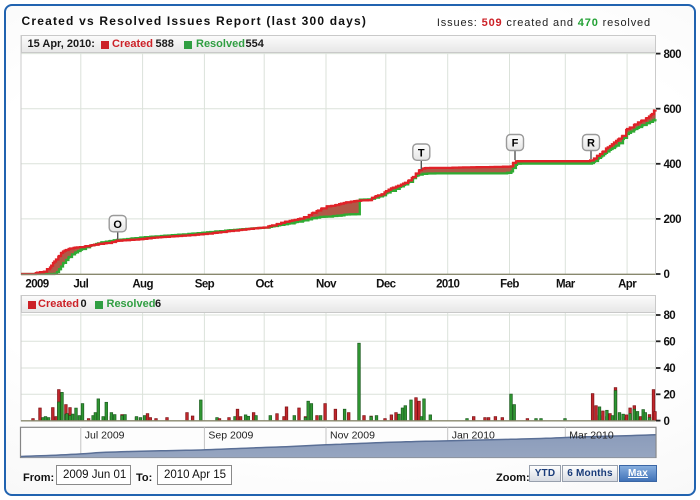  Describe the element at coordinates (230, 436) in the screenshot. I see `svg-text: Sep 2009` at that location.